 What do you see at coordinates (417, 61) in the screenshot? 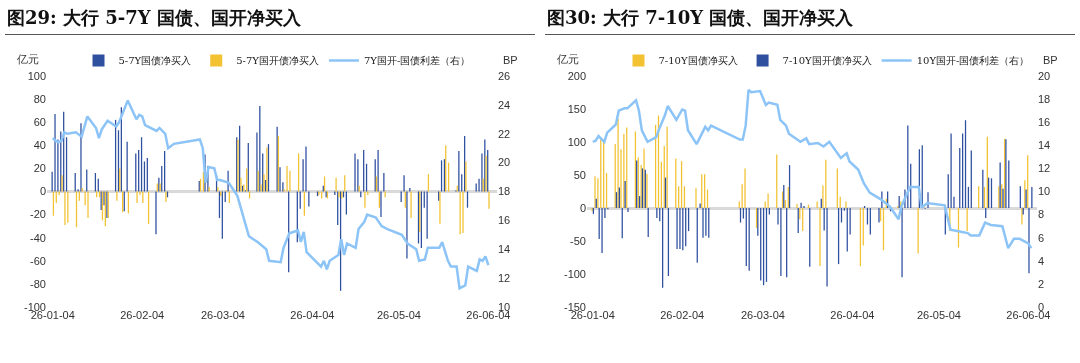
I see `legend-label: 7Y国开-国债利差（右）` at bounding box center [417, 61].